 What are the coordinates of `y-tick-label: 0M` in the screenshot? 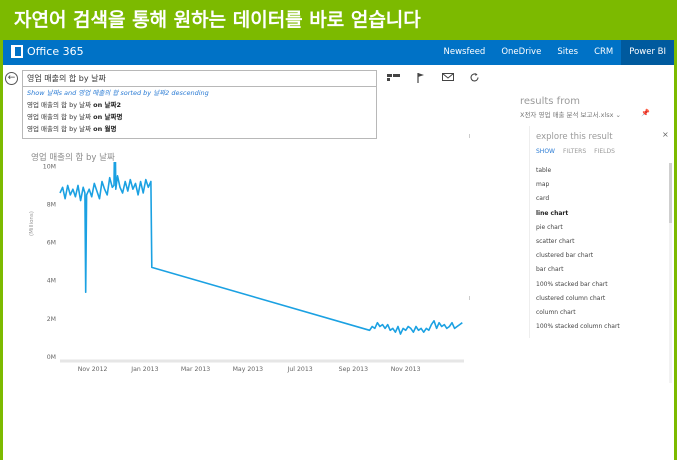 It's located at (51, 357).